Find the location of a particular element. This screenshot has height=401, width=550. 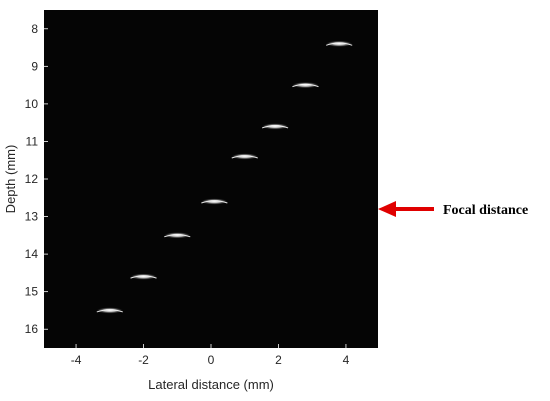

y-tick-label: 8 is located at coordinates (34, 29).